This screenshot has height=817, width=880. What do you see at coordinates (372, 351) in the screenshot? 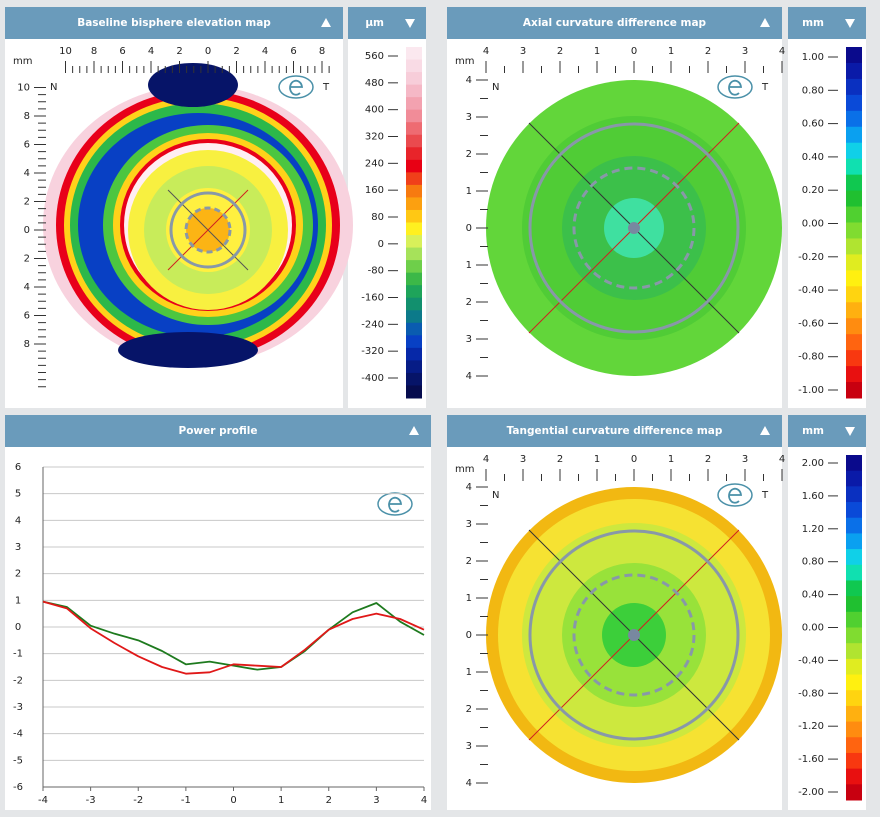
I see `scale-label: -320` at bounding box center [372, 351].